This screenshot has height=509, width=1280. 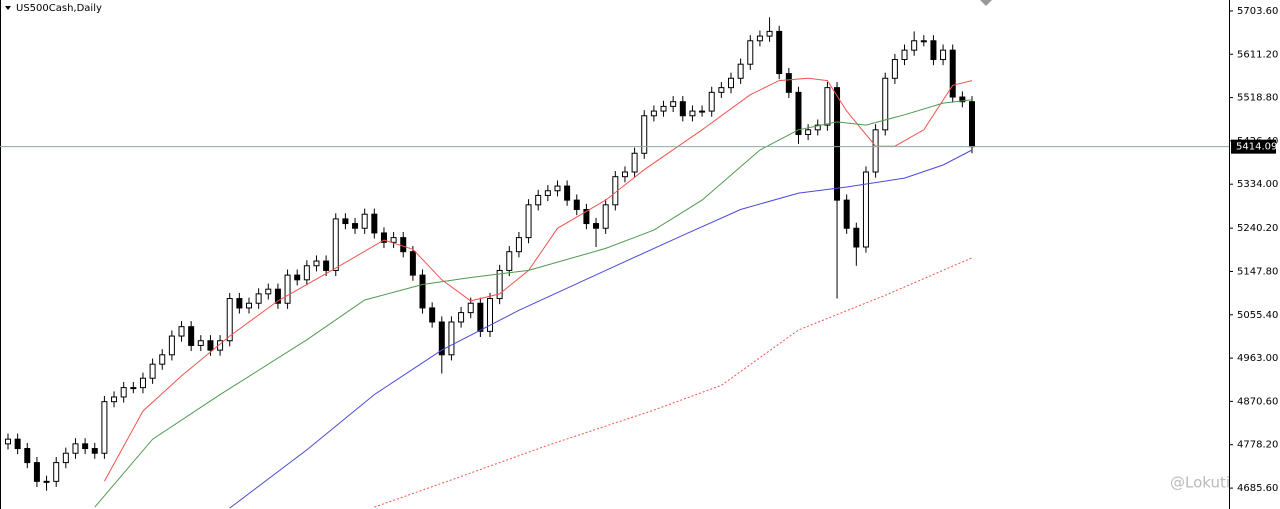 I want to click on watermark: @Lokuti, so click(x=1200, y=483).